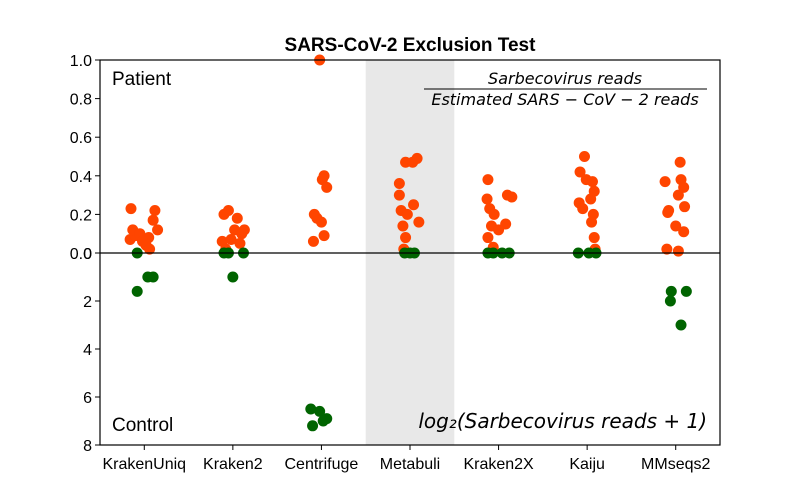  I want to click on y-tick-label-top: 0.4, so click(81, 177).